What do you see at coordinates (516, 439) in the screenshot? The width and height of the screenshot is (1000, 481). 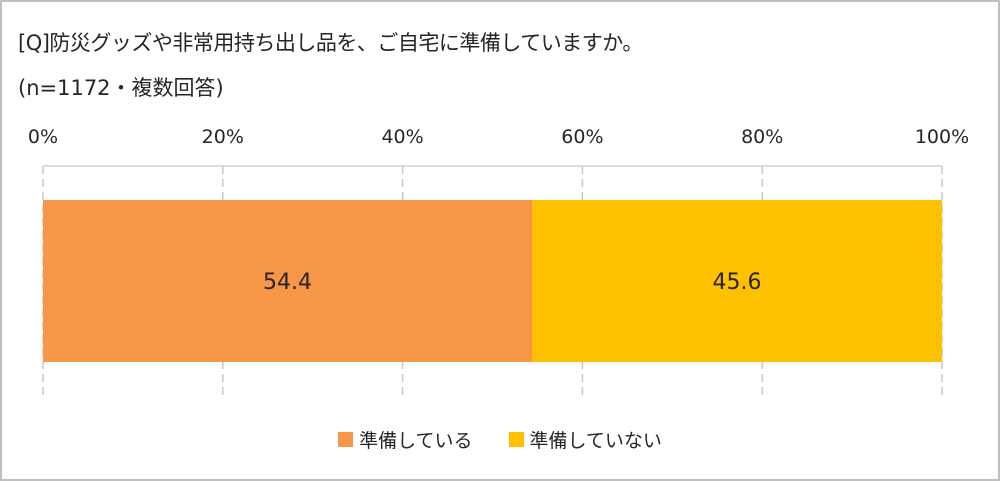 I see `legend-swatch-not-prepared` at bounding box center [516, 439].